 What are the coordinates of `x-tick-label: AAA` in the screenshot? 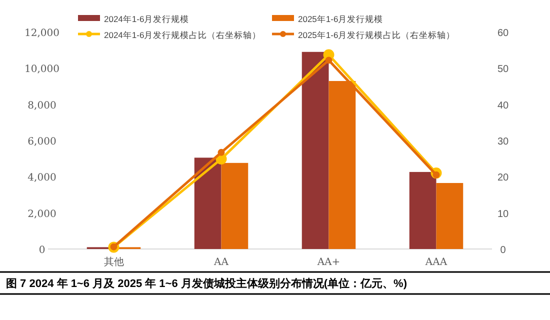 It's located at (436, 262).